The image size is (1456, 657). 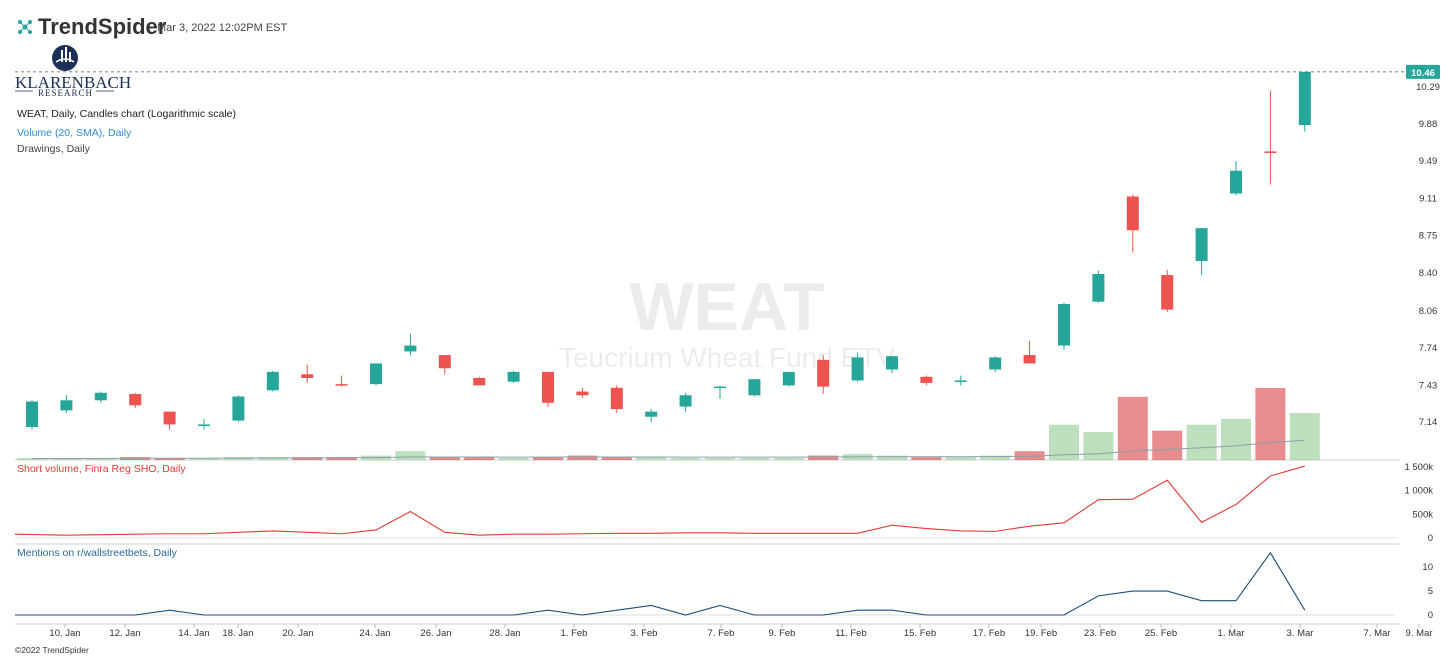 I want to click on last-price-tag, so click(x=1423, y=71).